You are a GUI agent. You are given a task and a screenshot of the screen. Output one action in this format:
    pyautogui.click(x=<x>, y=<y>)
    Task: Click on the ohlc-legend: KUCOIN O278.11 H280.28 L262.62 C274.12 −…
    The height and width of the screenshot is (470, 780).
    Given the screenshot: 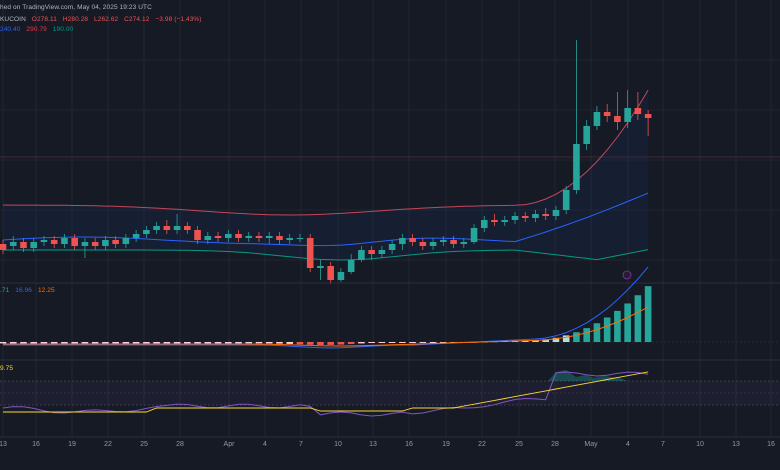 What is the action you would take?
    pyautogui.click(x=103, y=19)
    